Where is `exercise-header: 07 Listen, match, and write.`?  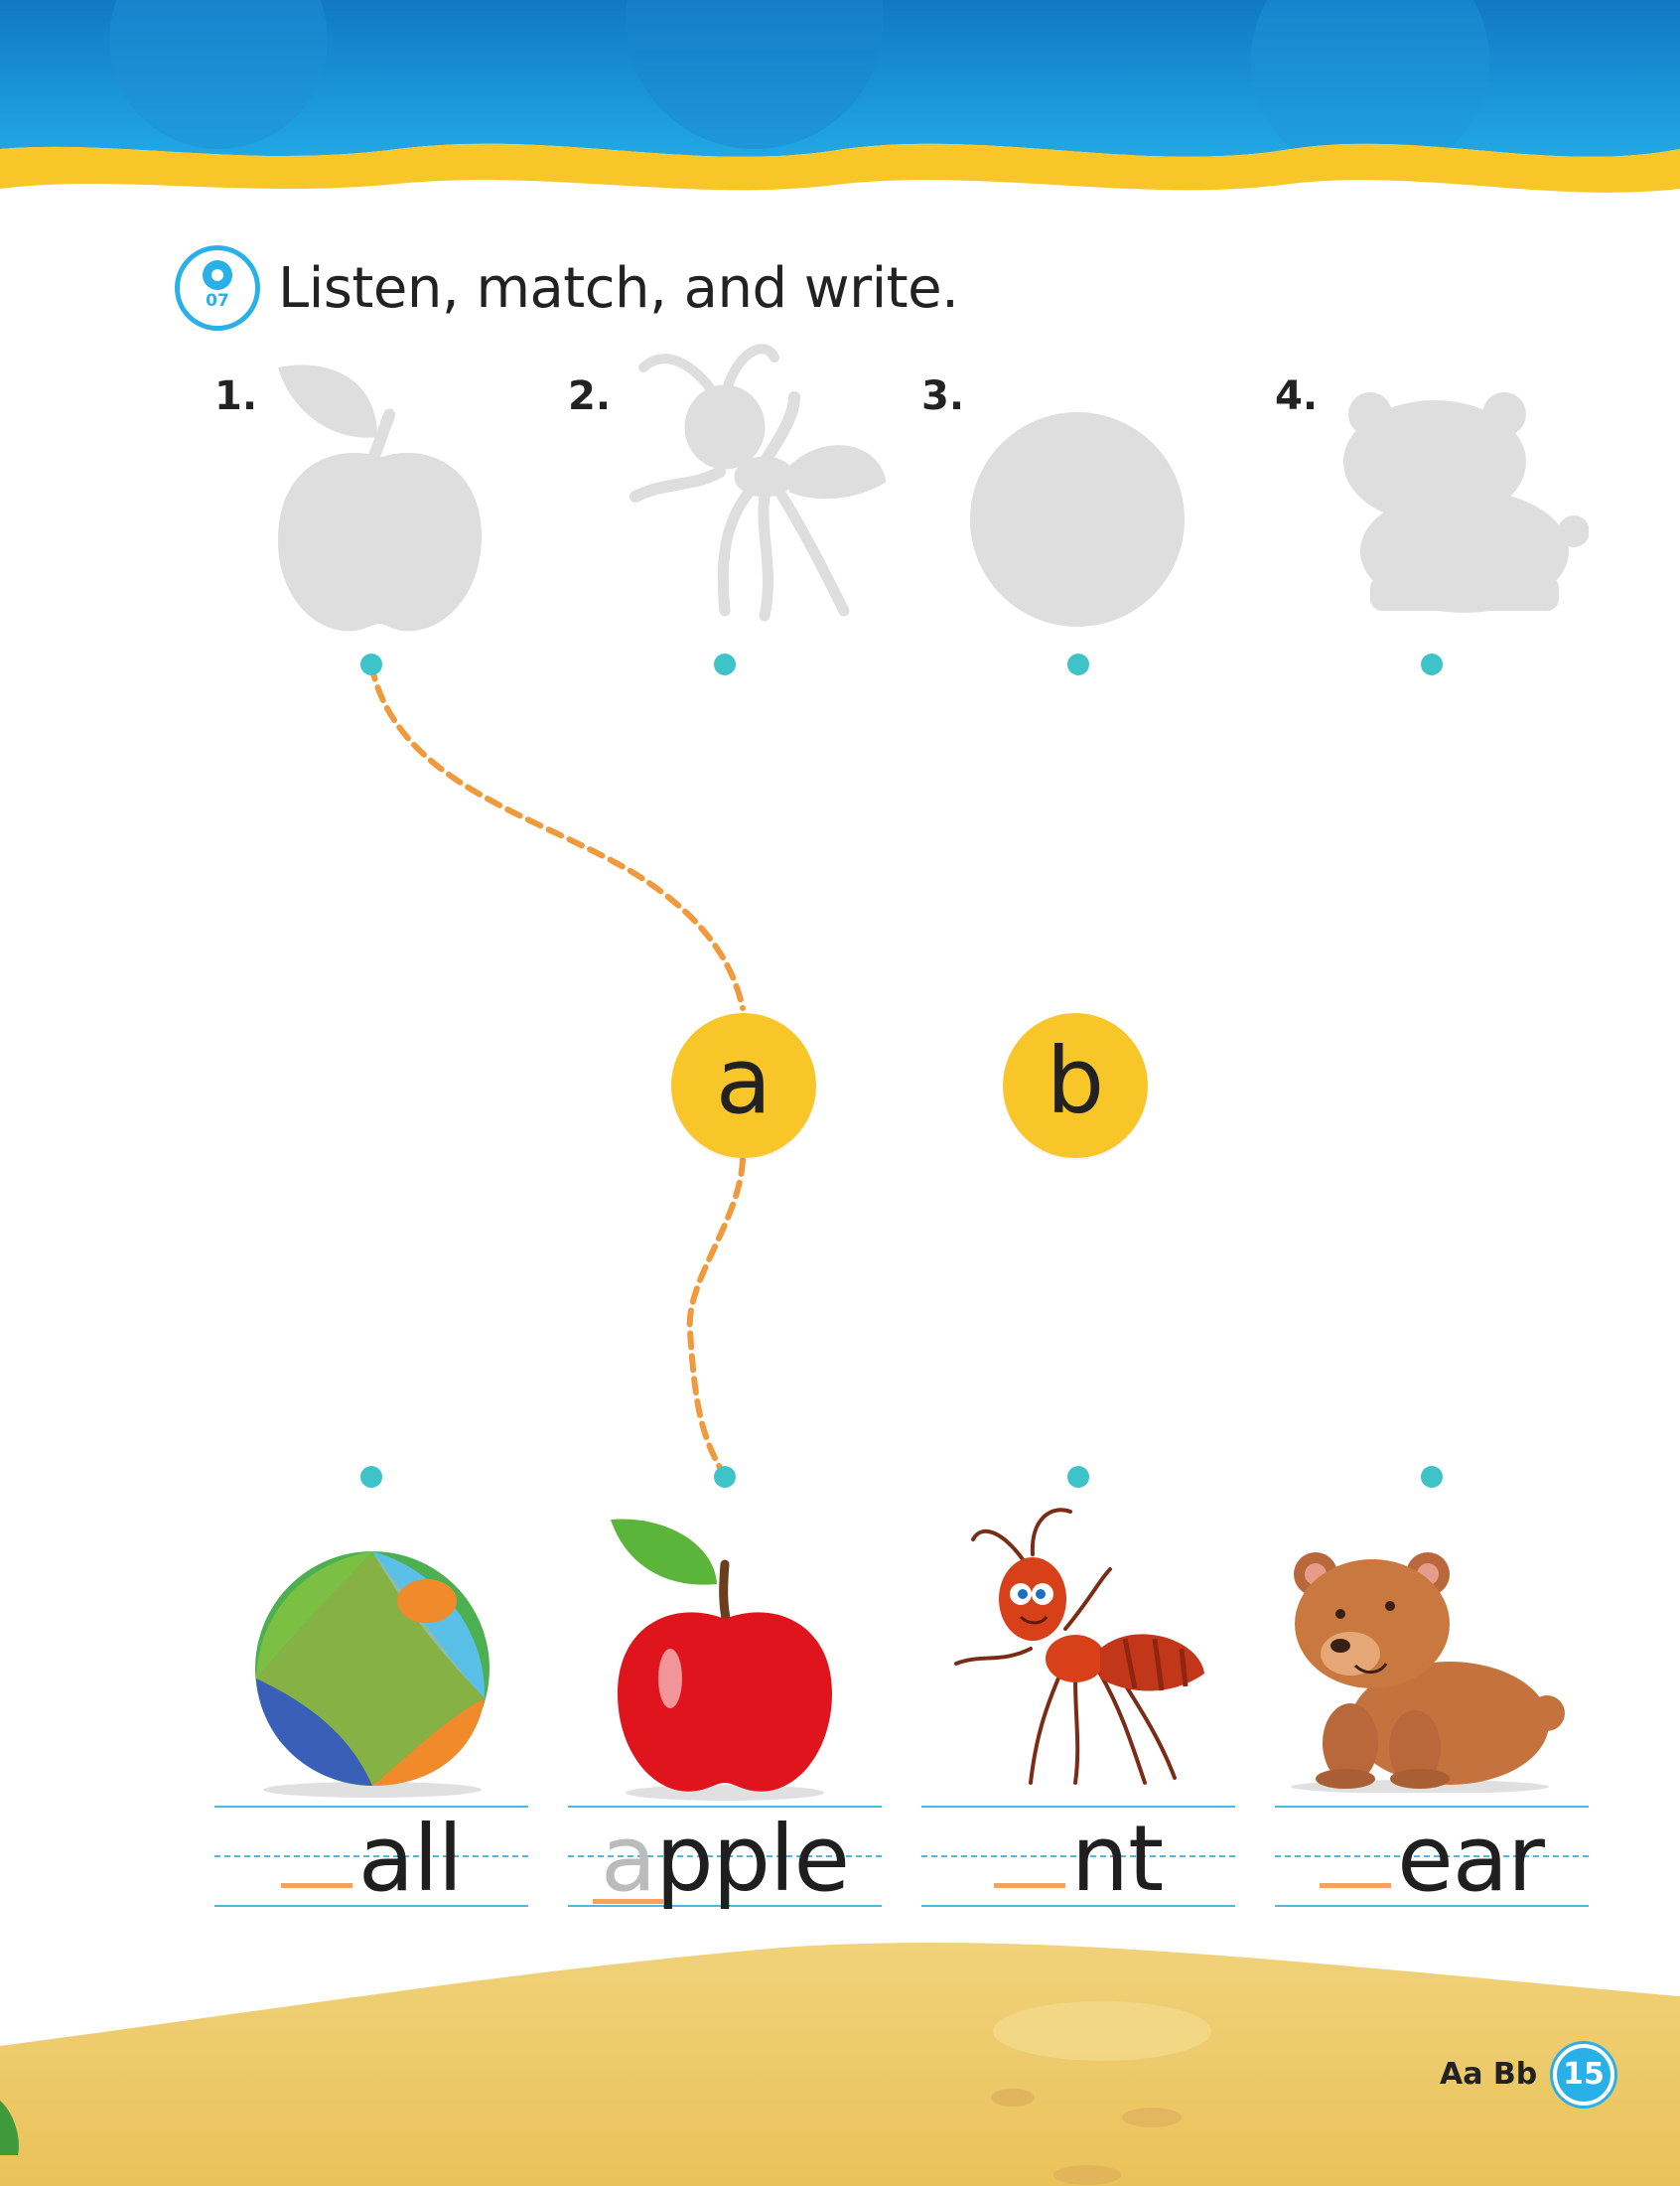 exercise-header: 07 Listen, match, and write. is located at coordinates (567, 288).